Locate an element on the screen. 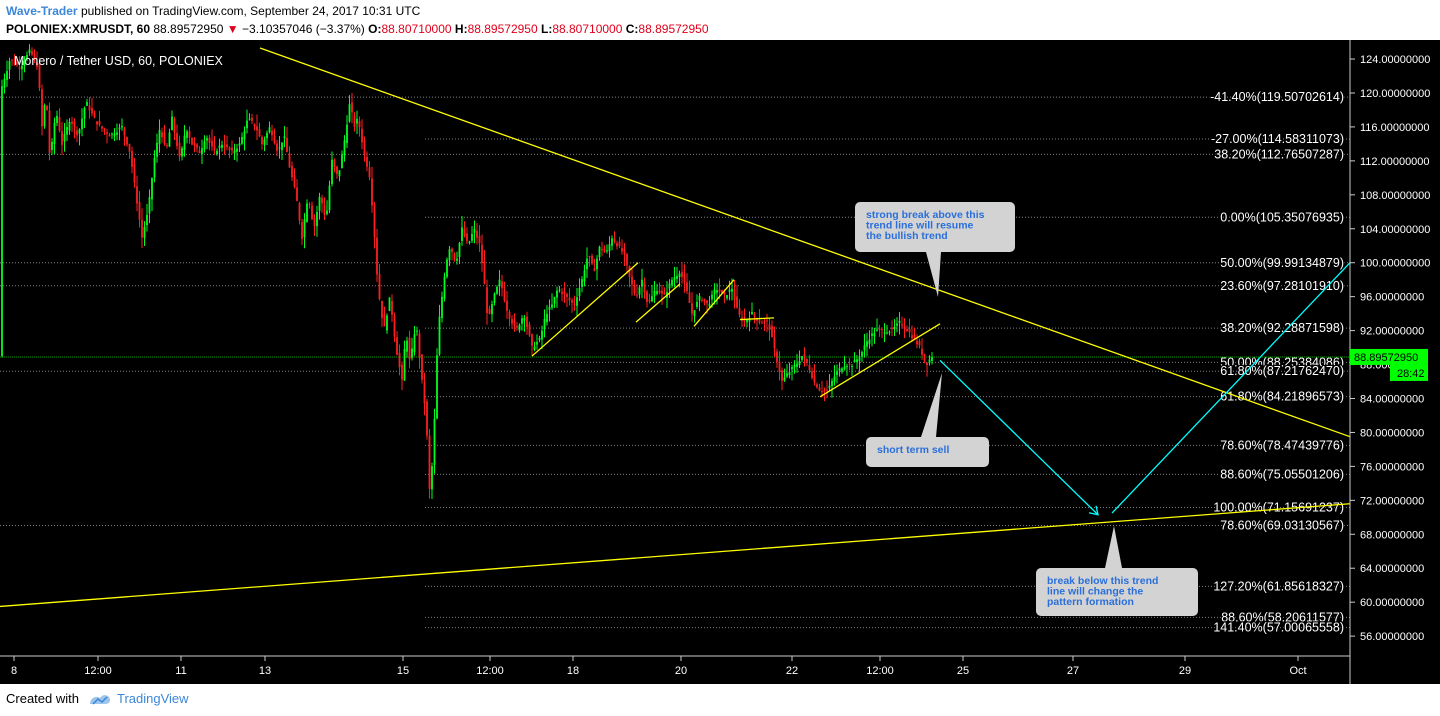 The width and height of the screenshot is (1440, 716). annotation-callout: short term sell is located at coordinates (927, 420).